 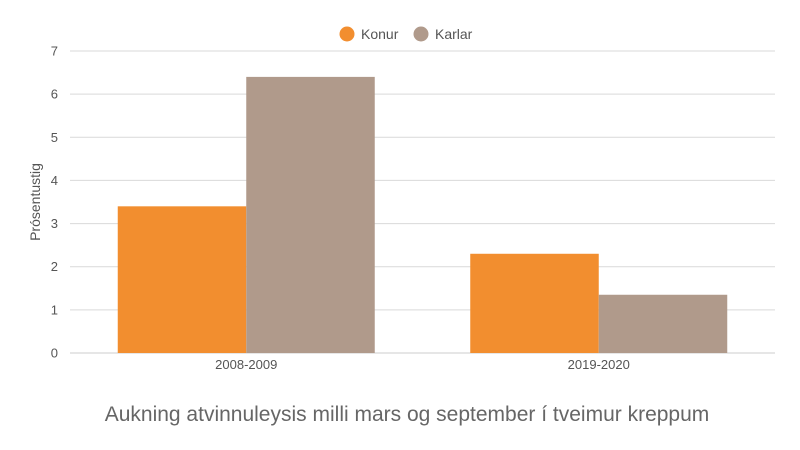 What do you see at coordinates (54, 309) in the screenshot?
I see `y-tick-label: 1` at bounding box center [54, 309].